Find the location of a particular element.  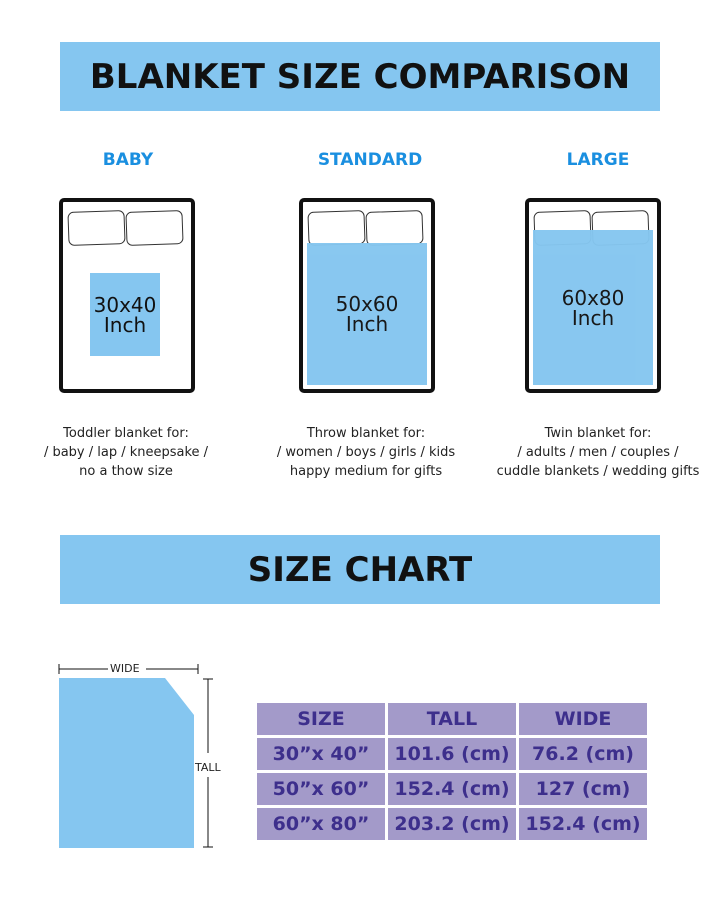

wide-label: WIDE is located at coordinates (125, 668).